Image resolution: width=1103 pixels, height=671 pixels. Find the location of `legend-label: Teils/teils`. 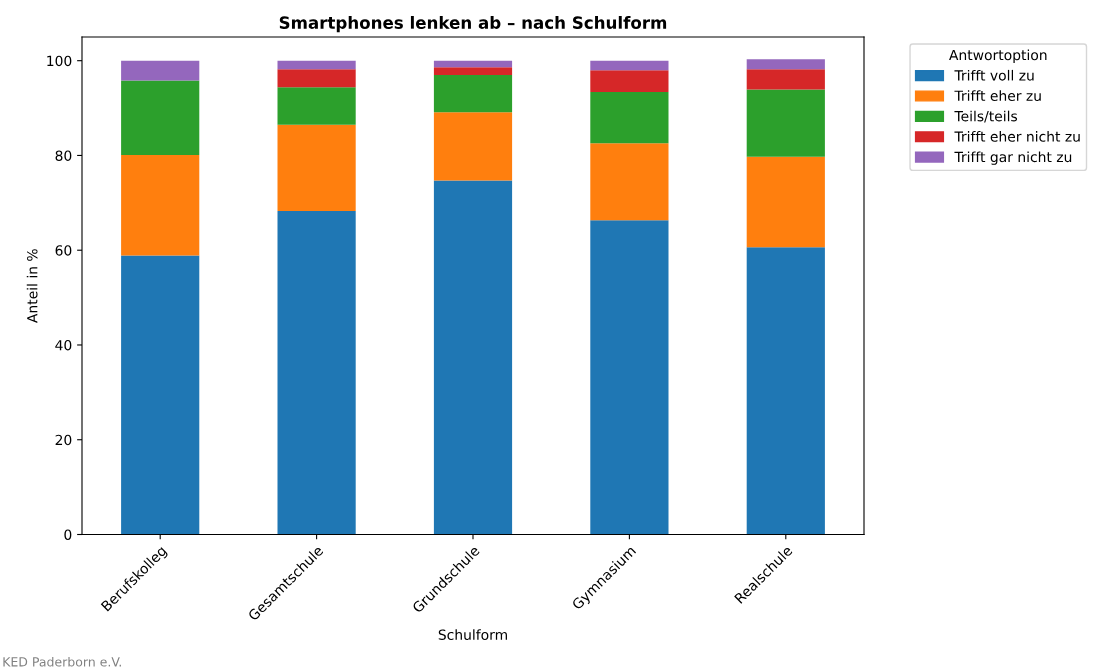

legend-label: Teils/teils is located at coordinates (986, 116).